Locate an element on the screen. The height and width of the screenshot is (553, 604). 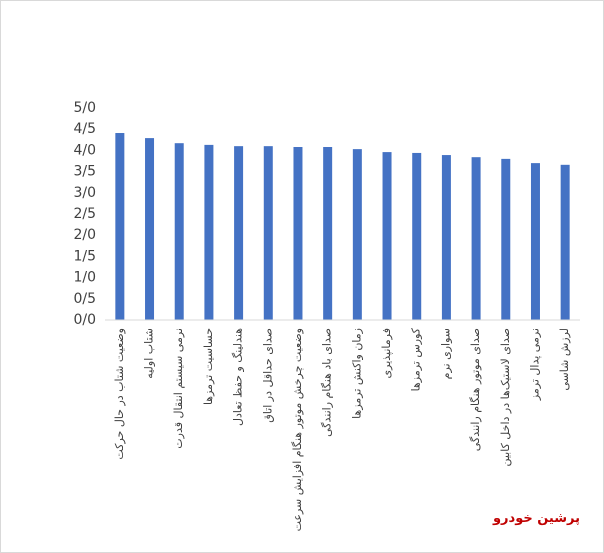
x-tick-label: لرزش شاسی is located at coordinates (564, 359).